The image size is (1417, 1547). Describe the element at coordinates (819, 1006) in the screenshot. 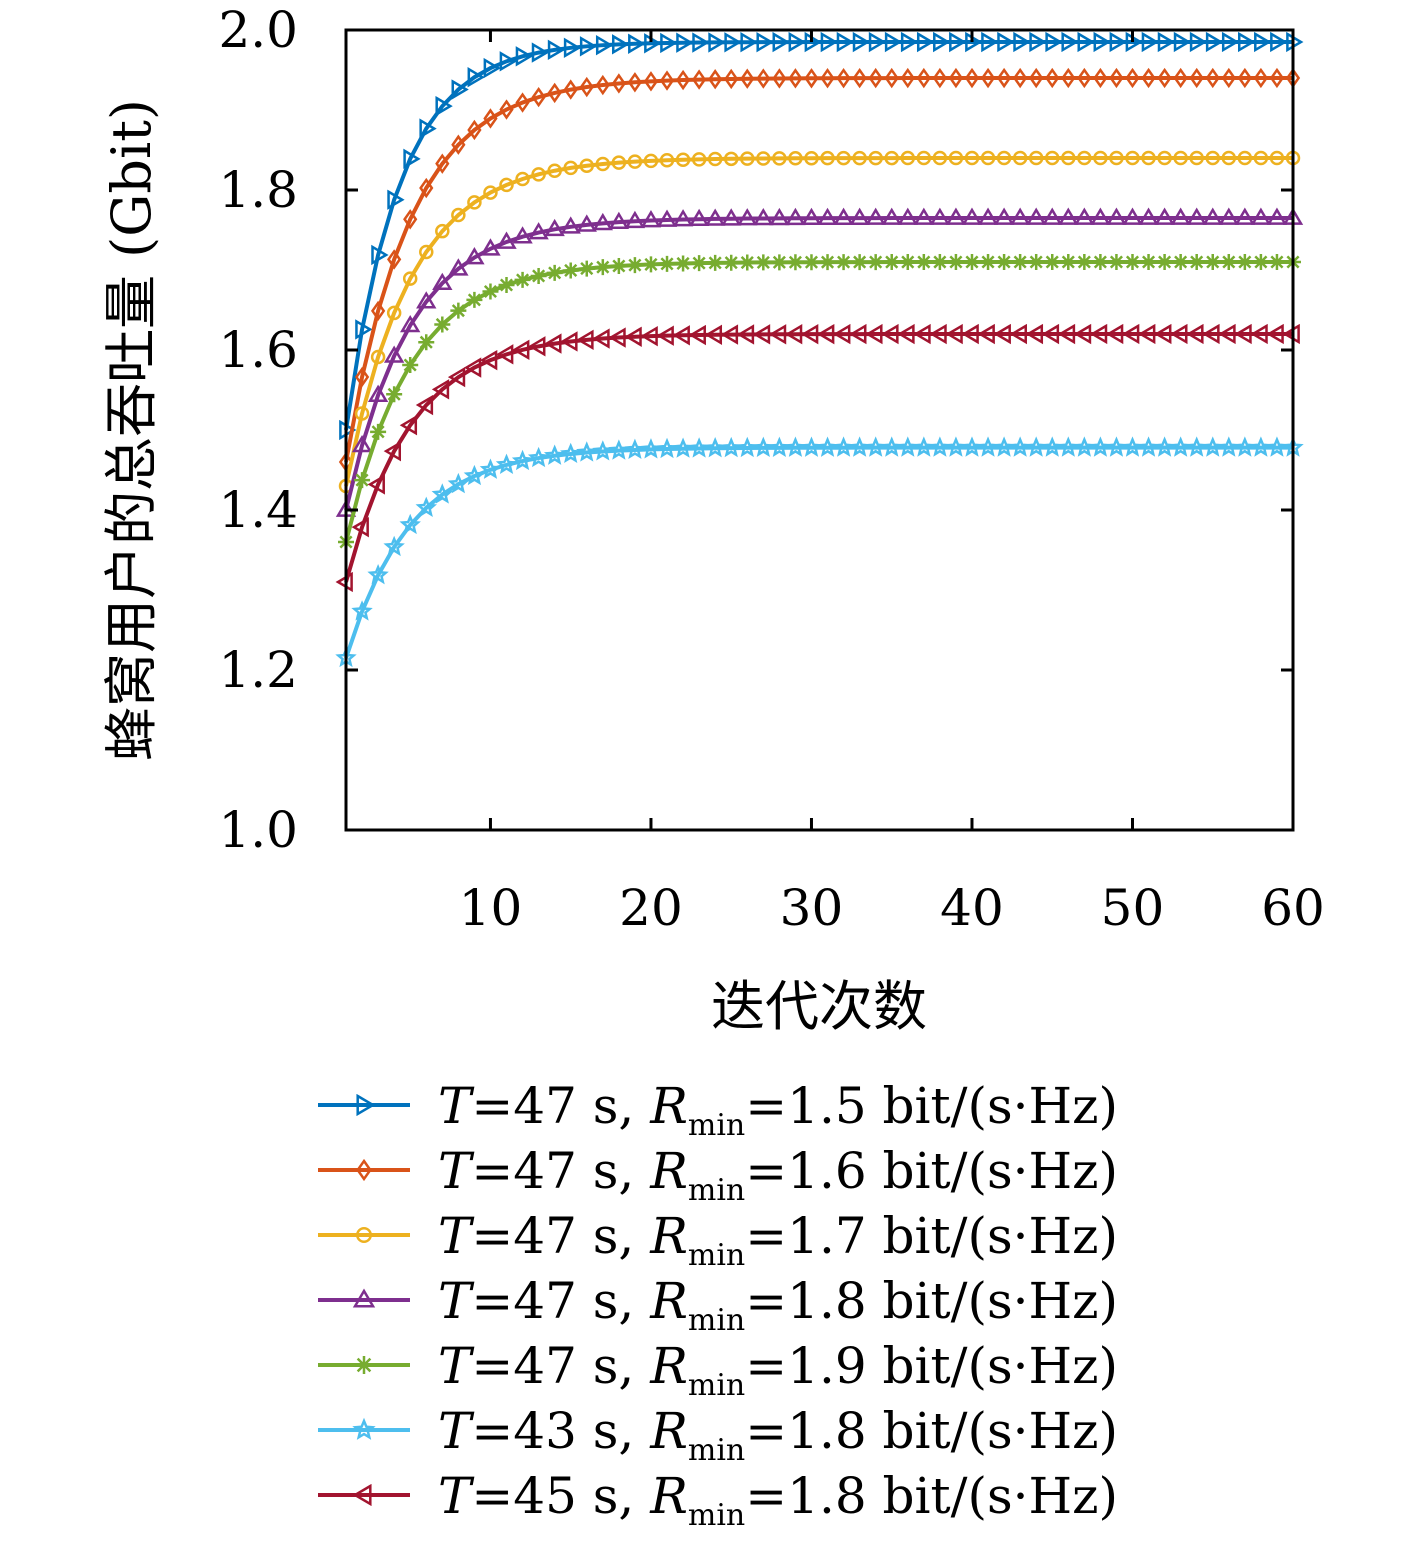

I see `x-axis-label: 迭代次数` at that location.